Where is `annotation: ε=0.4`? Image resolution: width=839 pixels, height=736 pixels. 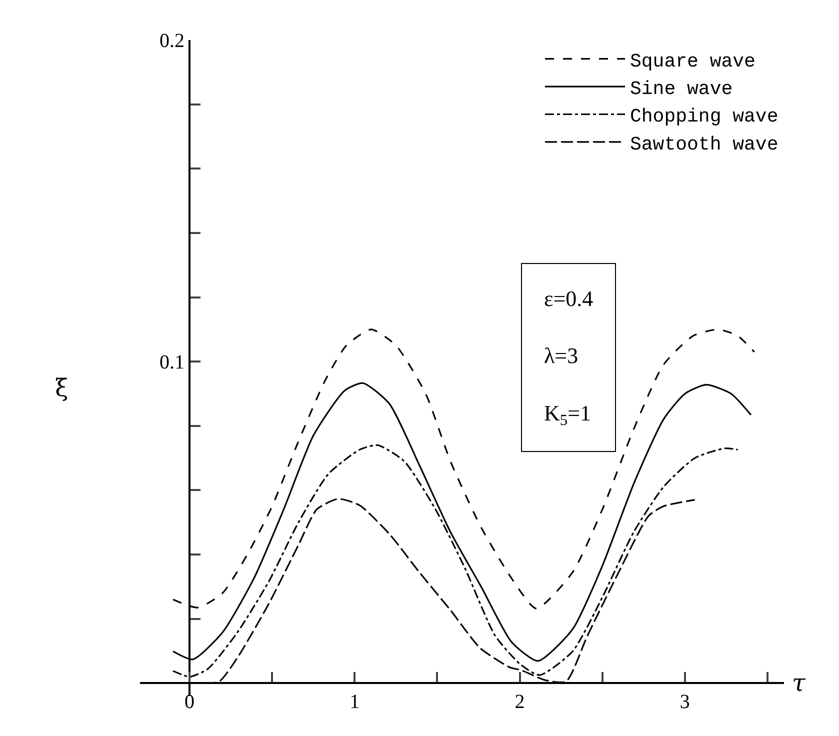 annotation: ε=0.4 is located at coordinates (569, 298).